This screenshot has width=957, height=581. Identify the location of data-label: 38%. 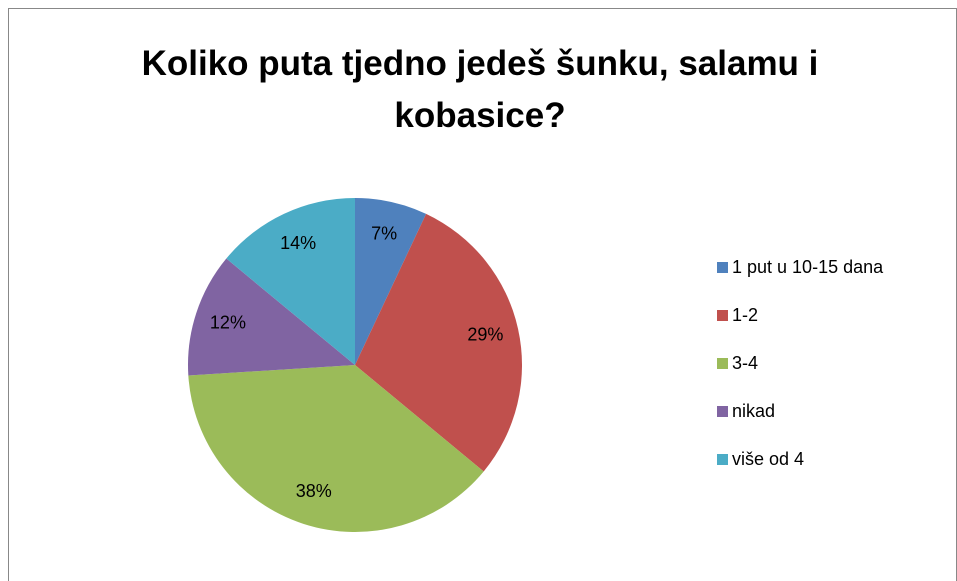
(314, 491).